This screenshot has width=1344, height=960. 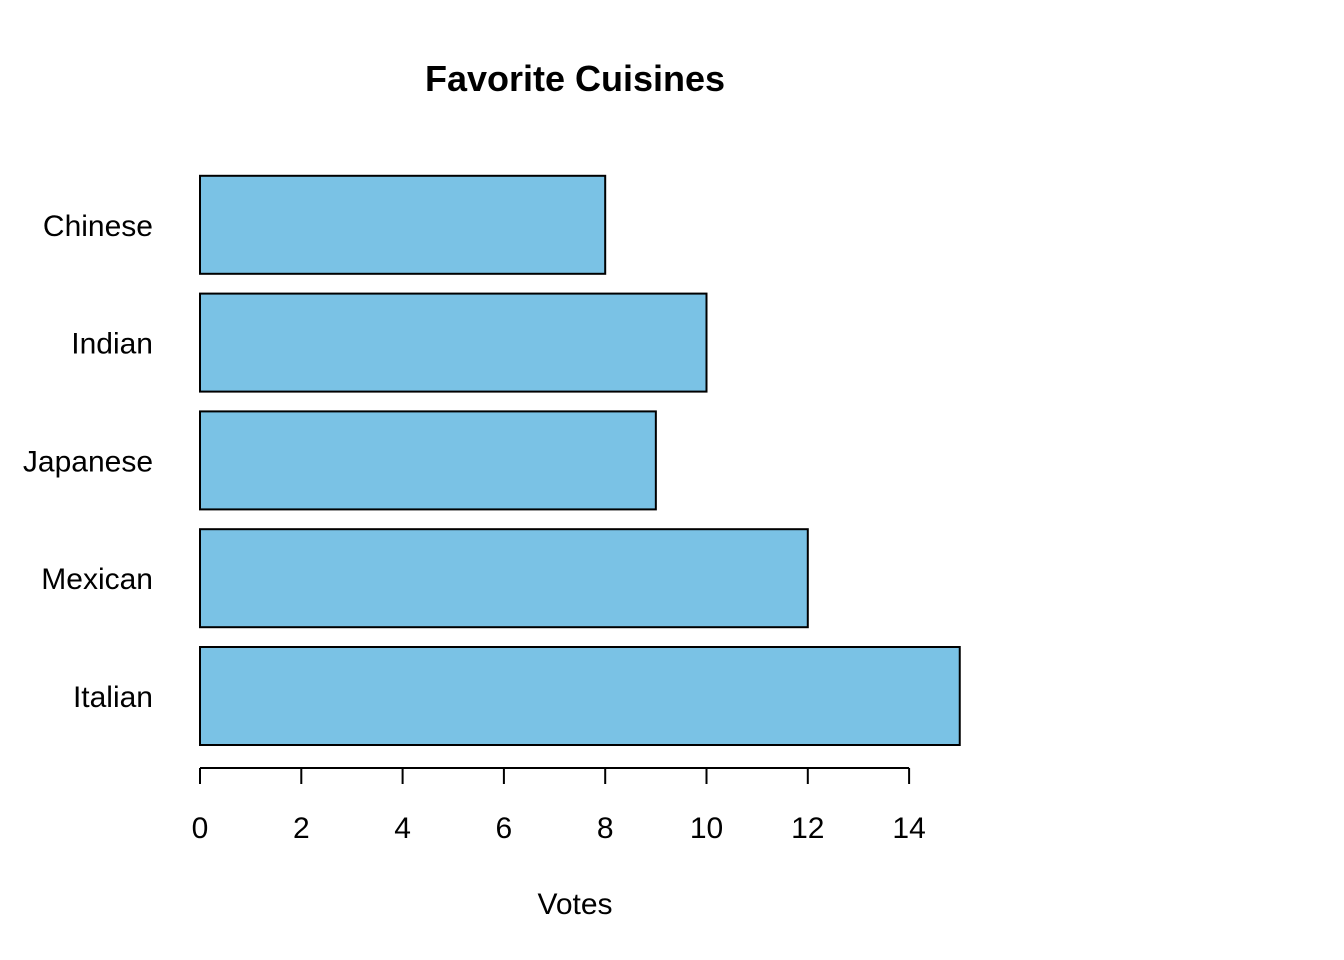 What do you see at coordinates (580, 696) in the screenshot?
I see `bar-italian` at bounding box center [580, 696].